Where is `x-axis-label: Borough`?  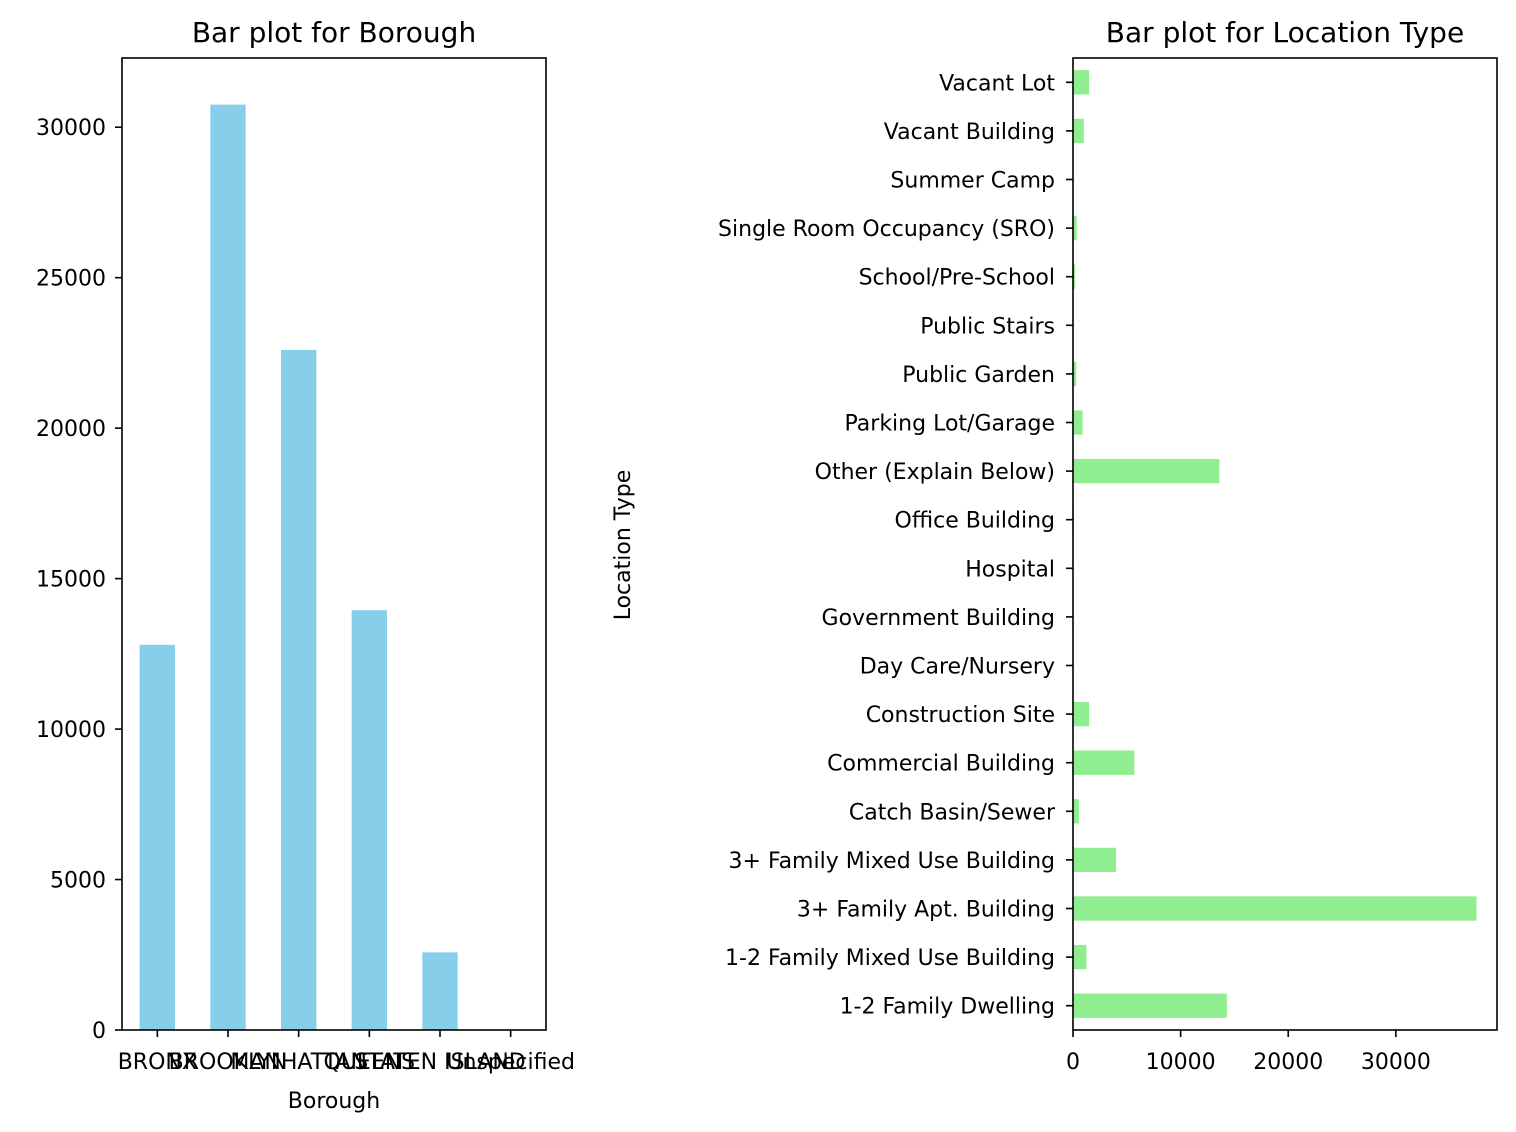 x-axis-label: Borough is located at coordinates (334, 1101).